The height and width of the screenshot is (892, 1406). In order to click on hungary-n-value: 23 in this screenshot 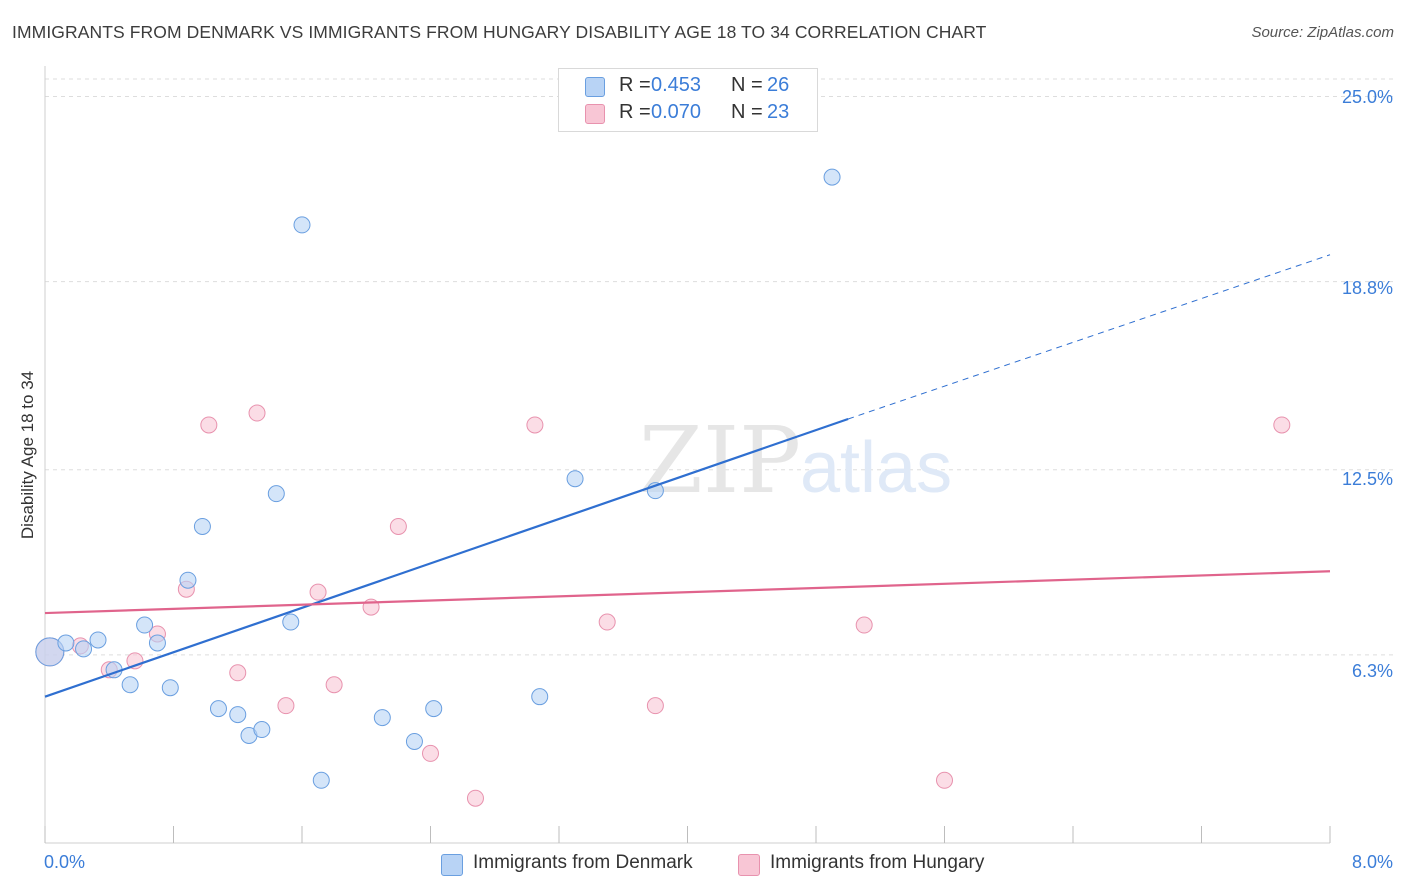, I will do `click(778, 112)`.